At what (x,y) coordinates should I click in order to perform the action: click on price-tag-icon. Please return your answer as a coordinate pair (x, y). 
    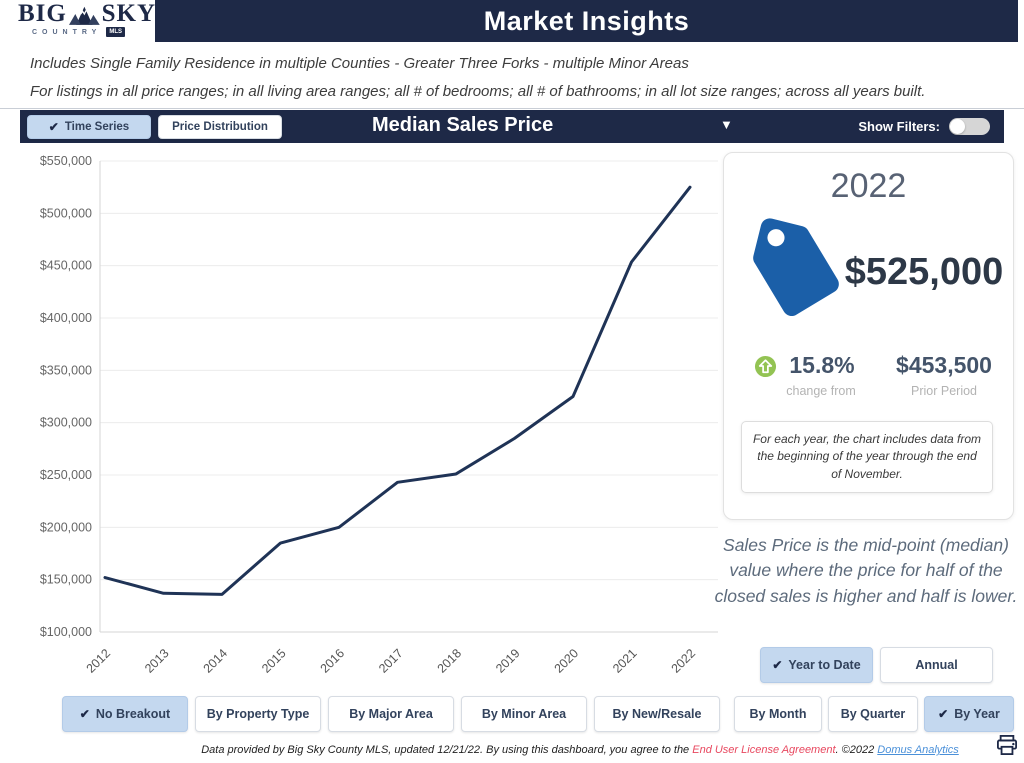
    Looking at the image, I should click on (796, 267).